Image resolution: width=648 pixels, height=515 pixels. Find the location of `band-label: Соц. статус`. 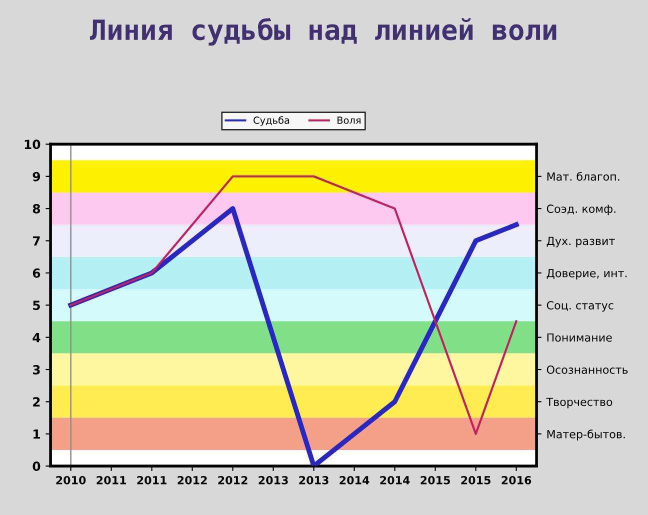

band-label: Соц. статус is located at coordinates (580, 306).